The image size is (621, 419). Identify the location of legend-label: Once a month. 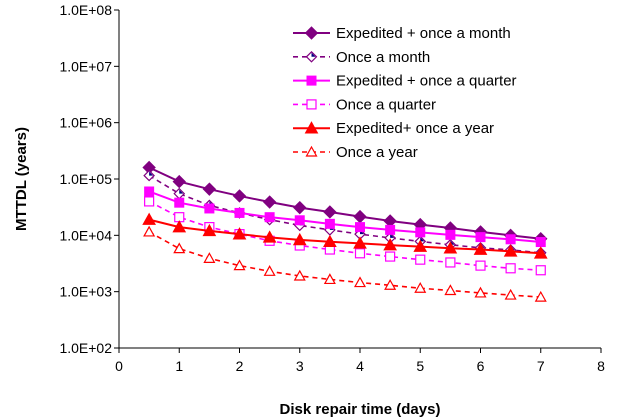
(383, 57).